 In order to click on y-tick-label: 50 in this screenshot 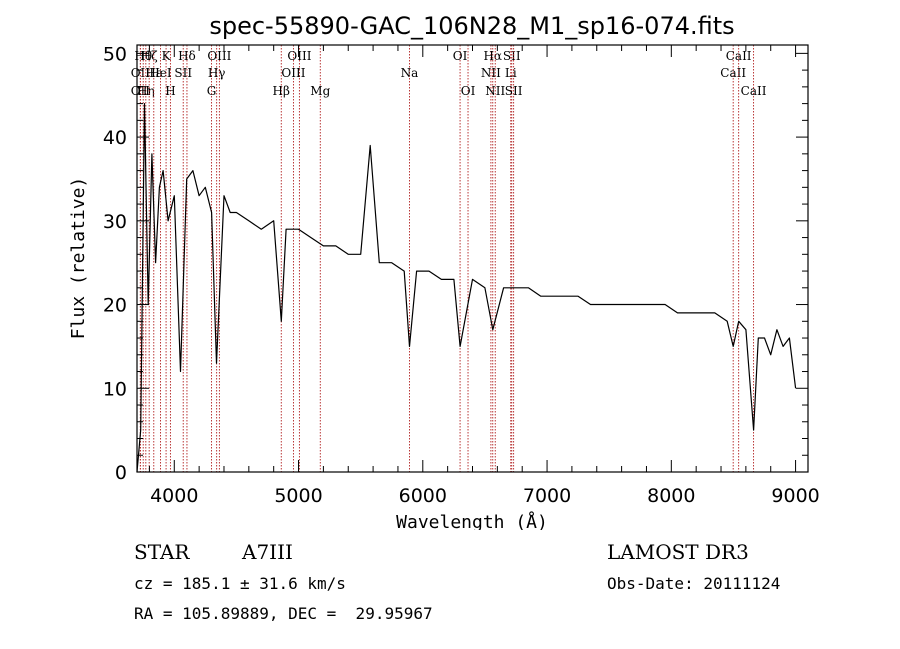, I will do `click(115, 54)`.